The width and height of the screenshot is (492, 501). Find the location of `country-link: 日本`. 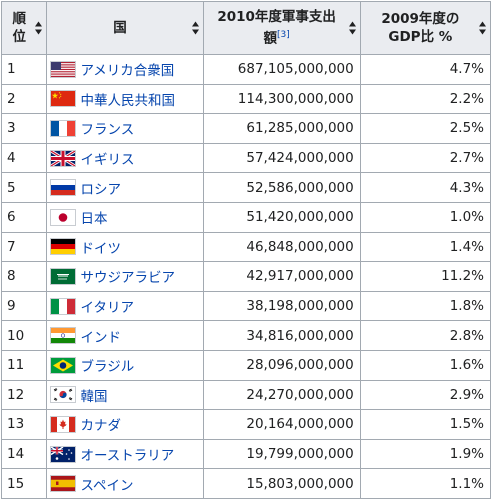

country-link: 日本 is located at coordinates (94, 219).